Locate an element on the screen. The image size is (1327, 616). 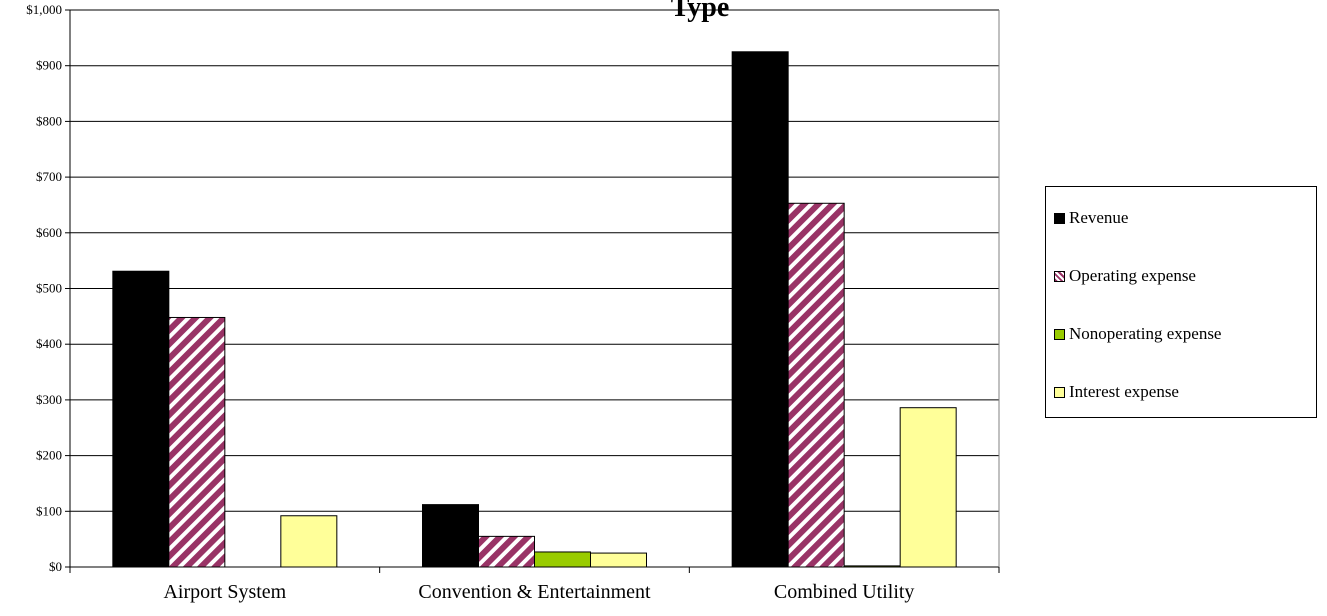
y-tick-label: $800 is located at coordinates (49, 120).